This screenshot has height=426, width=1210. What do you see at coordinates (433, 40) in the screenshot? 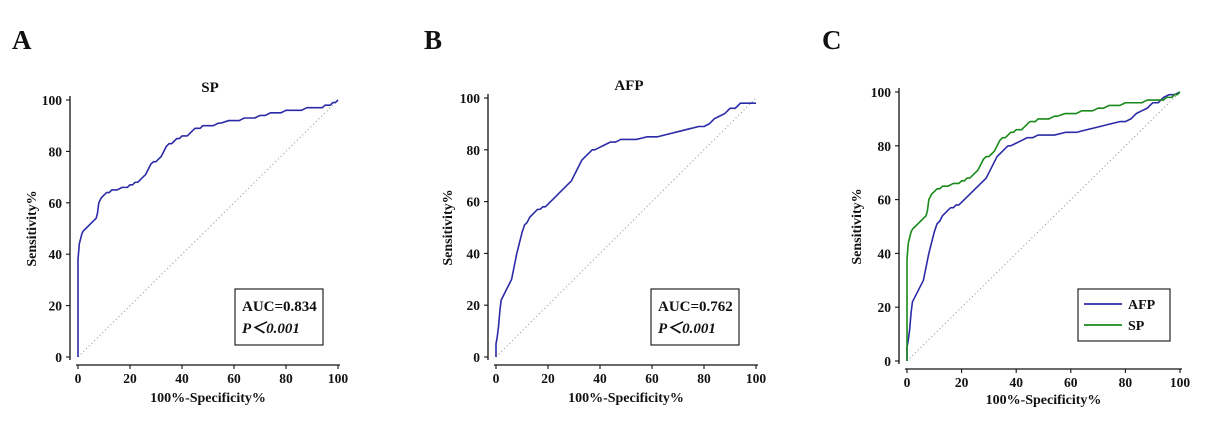
I see `panel-letter: B` at bounding box center [433, 40].